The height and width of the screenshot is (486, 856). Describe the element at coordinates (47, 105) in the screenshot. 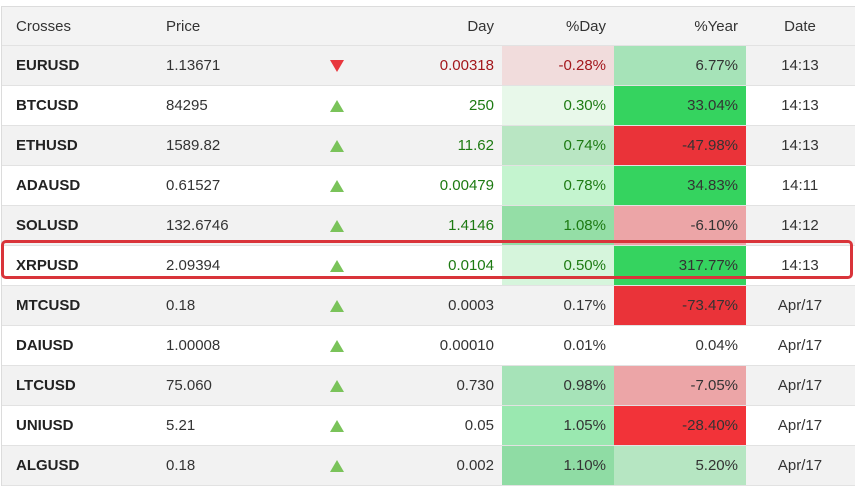

I see `symbol-link: BTCUSD` at that location.